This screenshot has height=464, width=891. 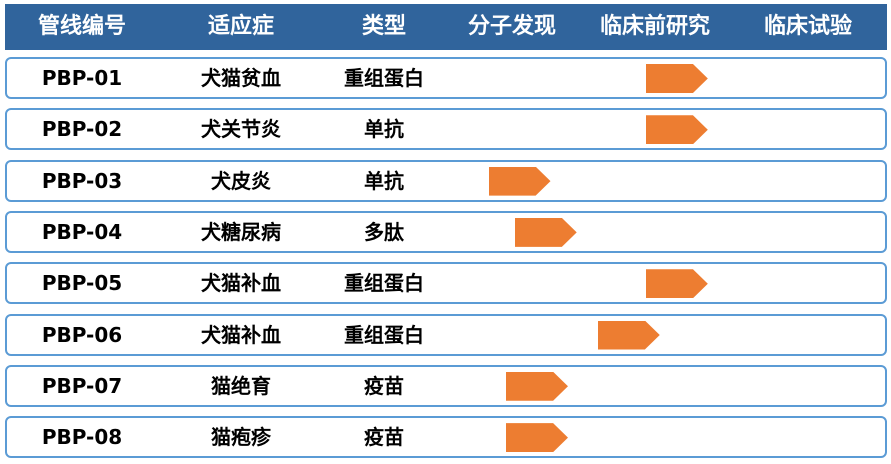 I want to click on pipeline-id: PBP-05, so click(x=82, y=283).